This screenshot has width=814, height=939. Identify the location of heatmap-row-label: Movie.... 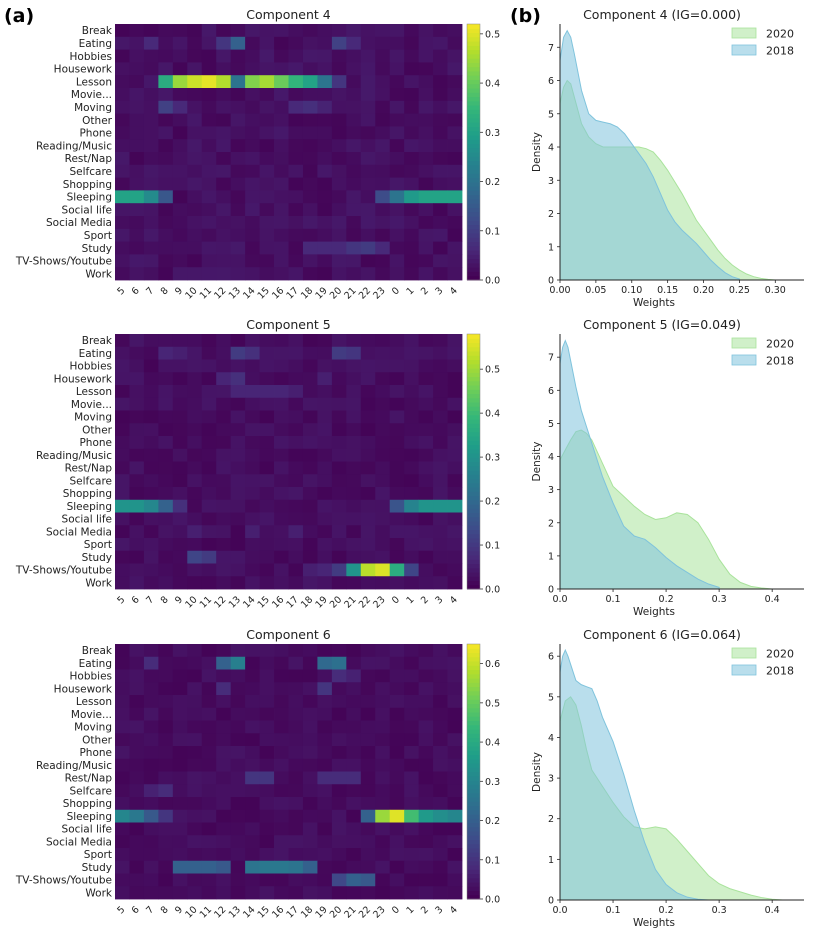
(91, 95).